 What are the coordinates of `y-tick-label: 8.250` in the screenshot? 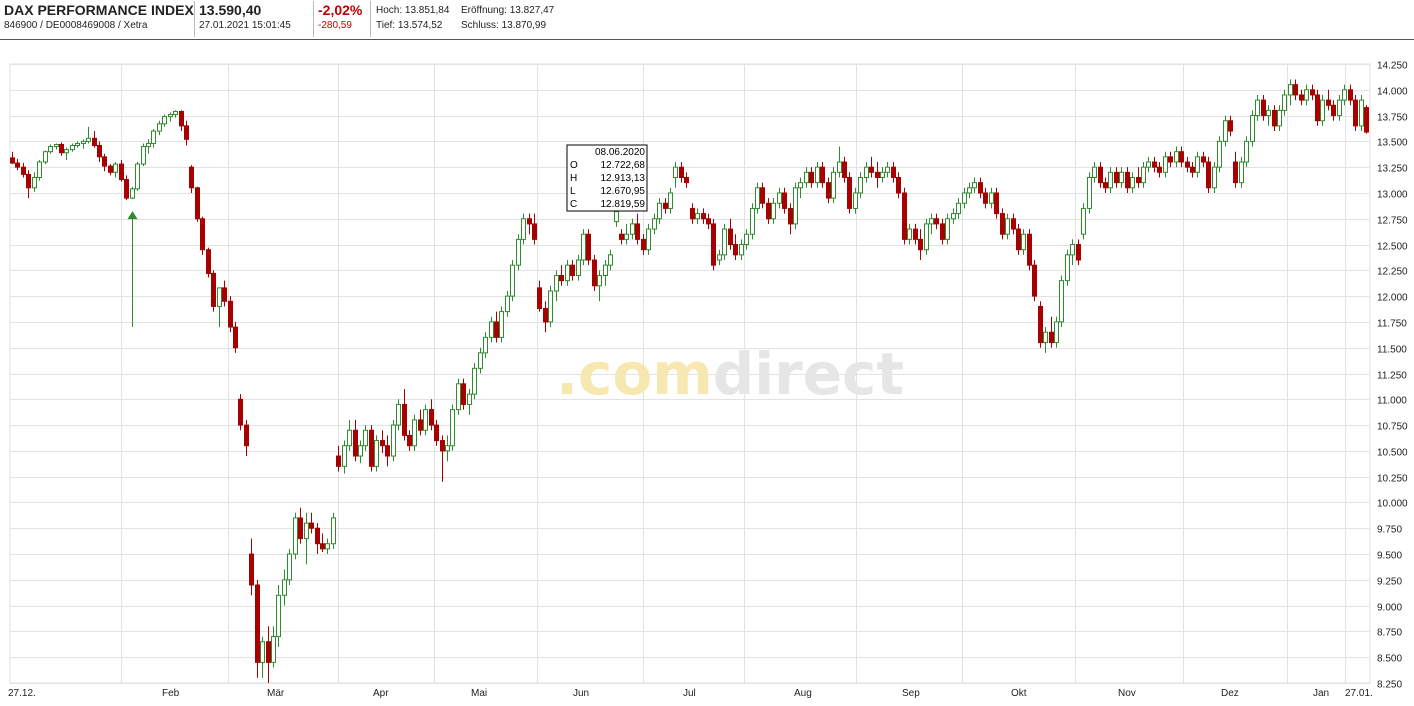 It's located at (1389, 685).